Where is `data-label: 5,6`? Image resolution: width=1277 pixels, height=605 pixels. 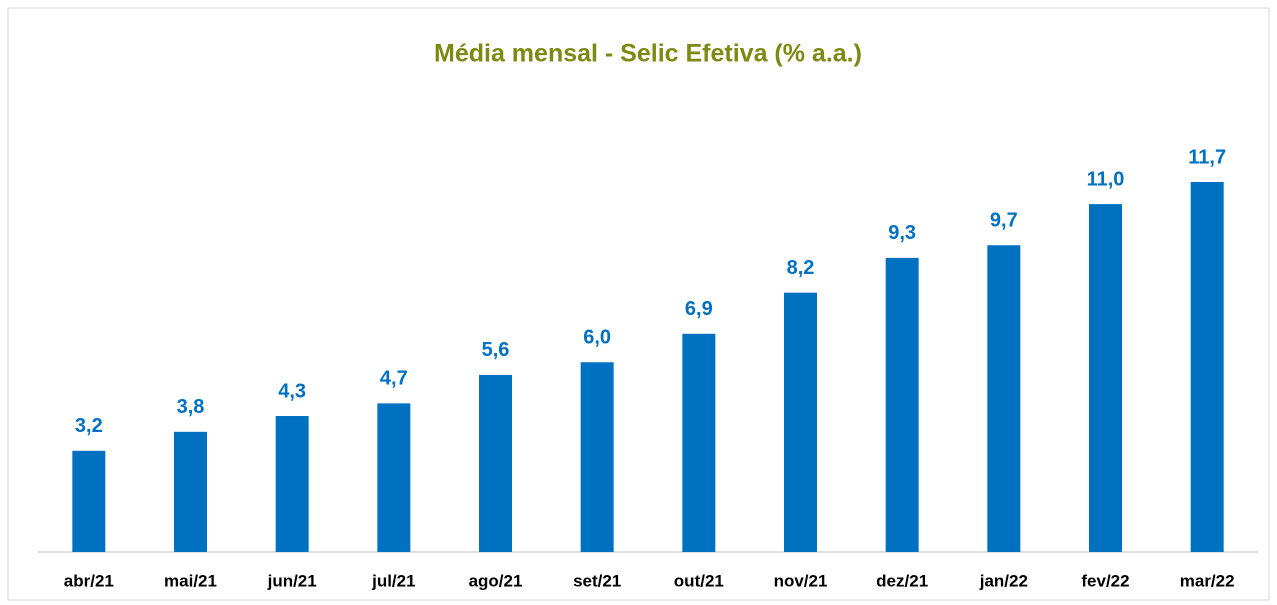
data-label: 5,6 is located at coordinates (496, 350).